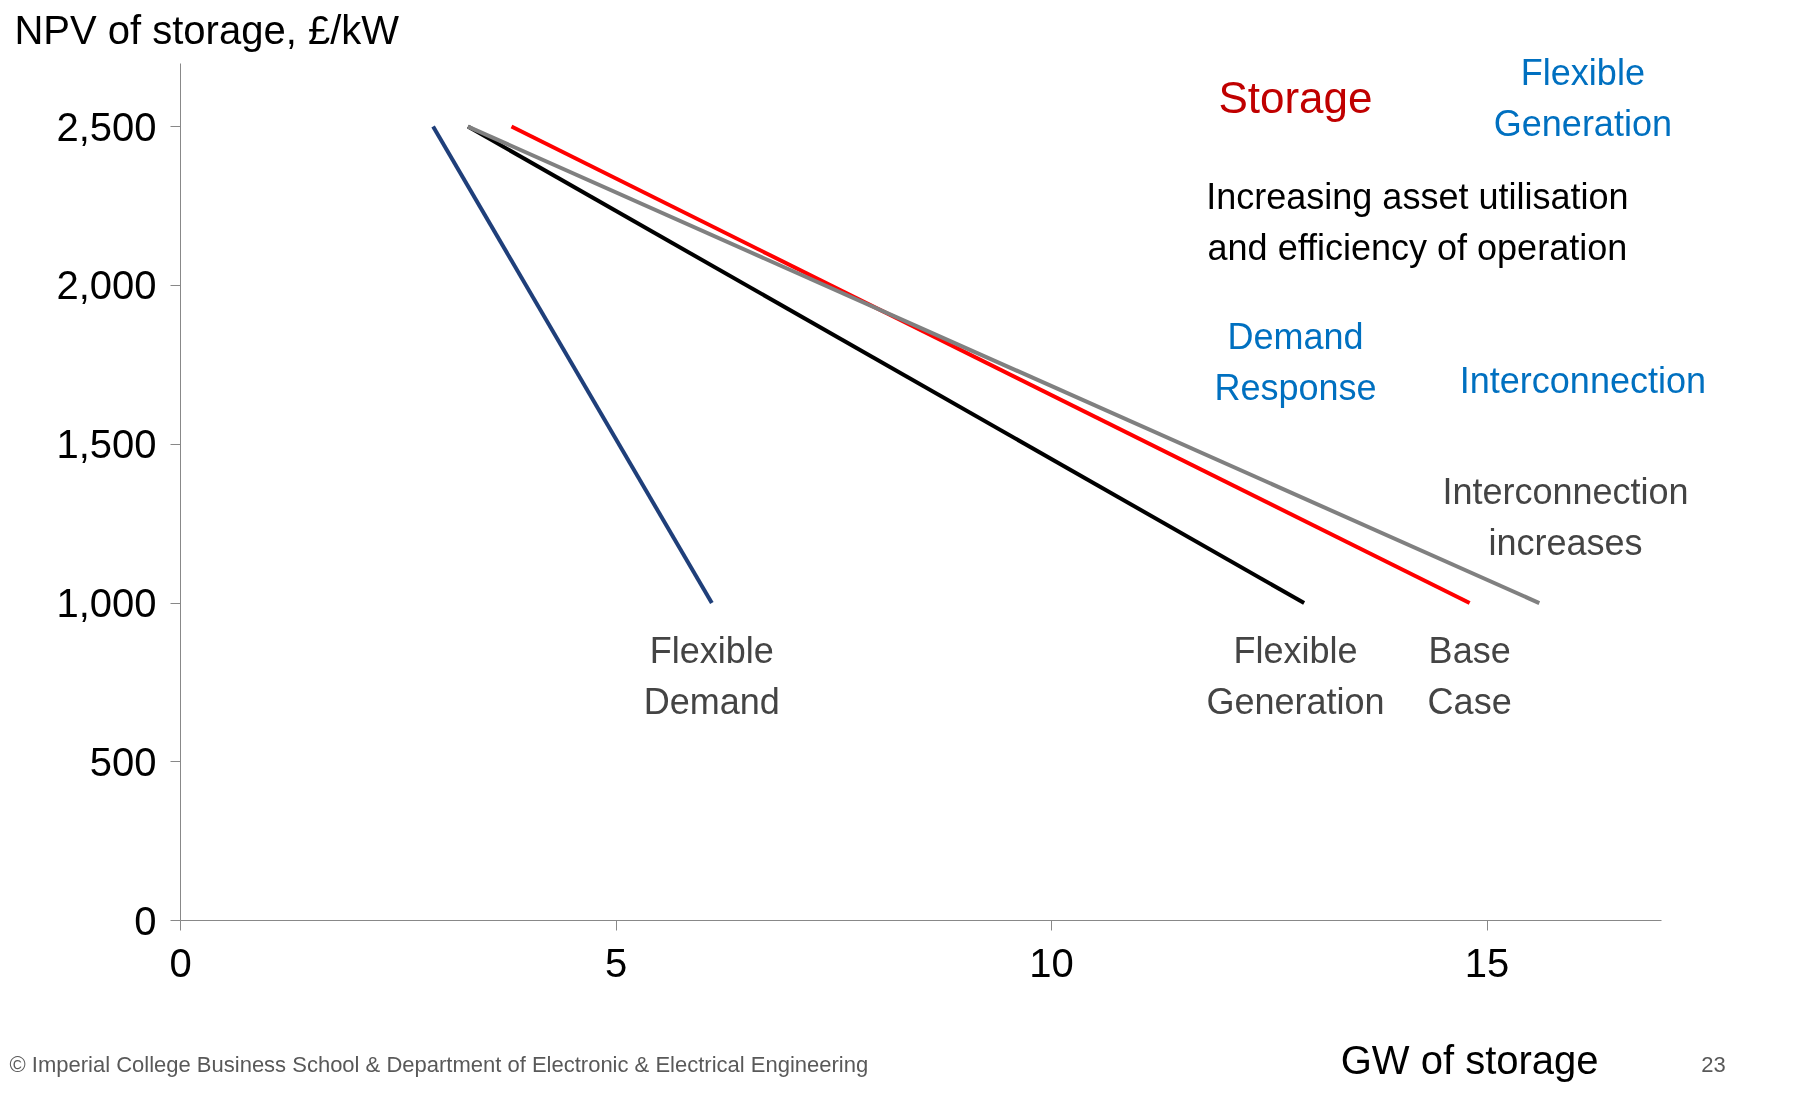 The width and height of the screenshot is (1810, 1093). I want to click on x-tick-label: 15, so click(1487, 962).